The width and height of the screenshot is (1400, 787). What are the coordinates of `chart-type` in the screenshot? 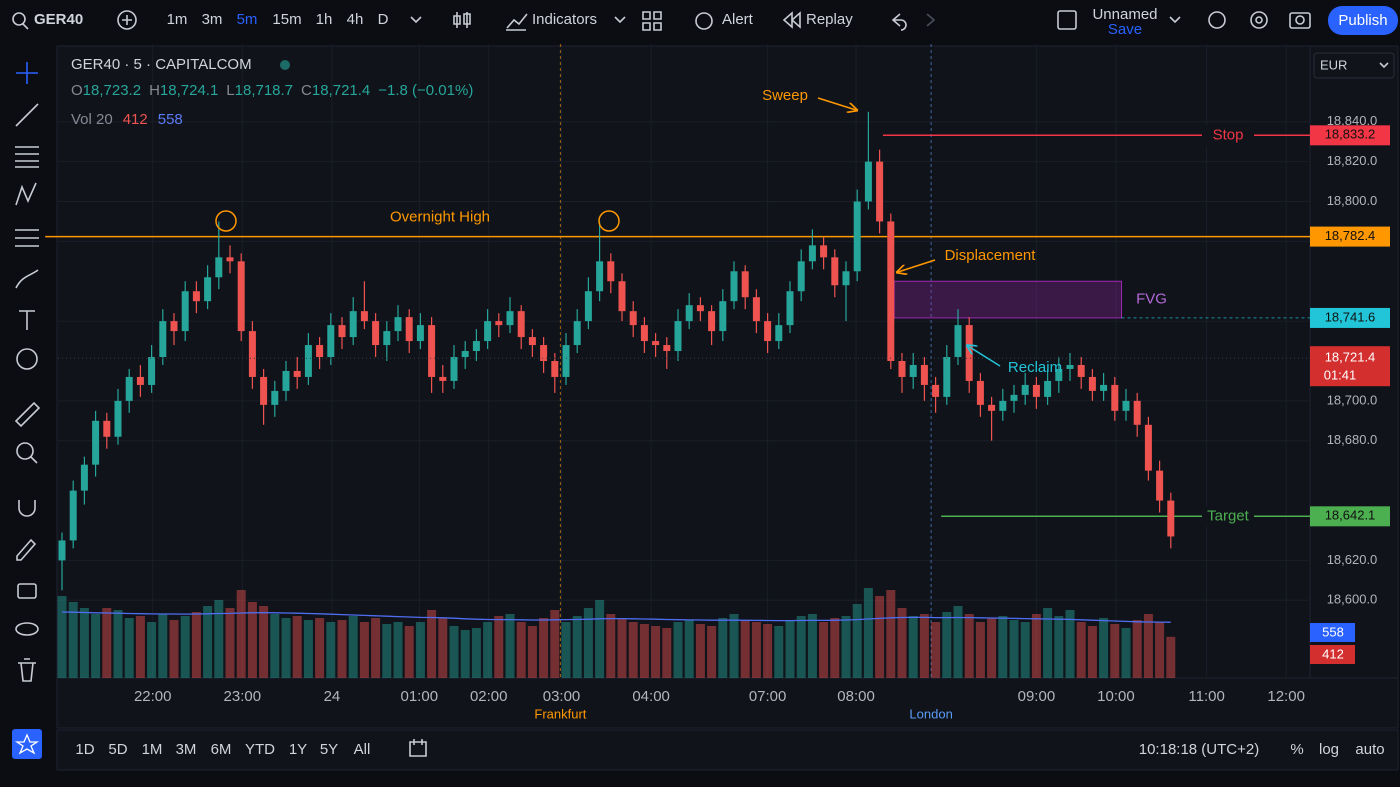 It's located at (462, 20).